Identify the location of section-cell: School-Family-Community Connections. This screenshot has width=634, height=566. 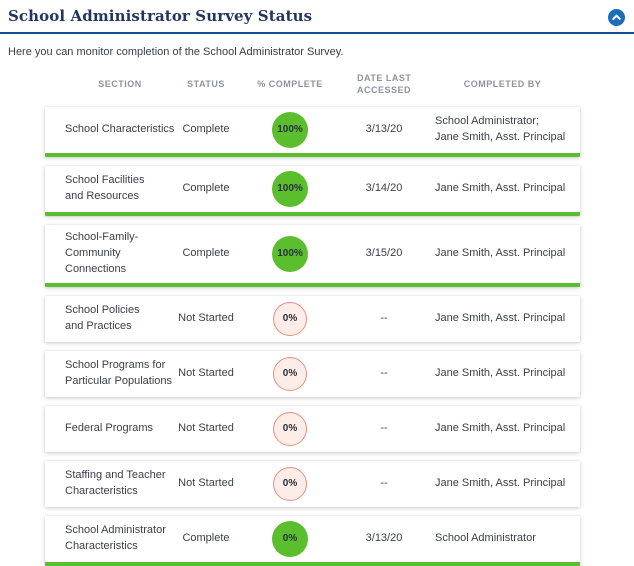
(102, 253).